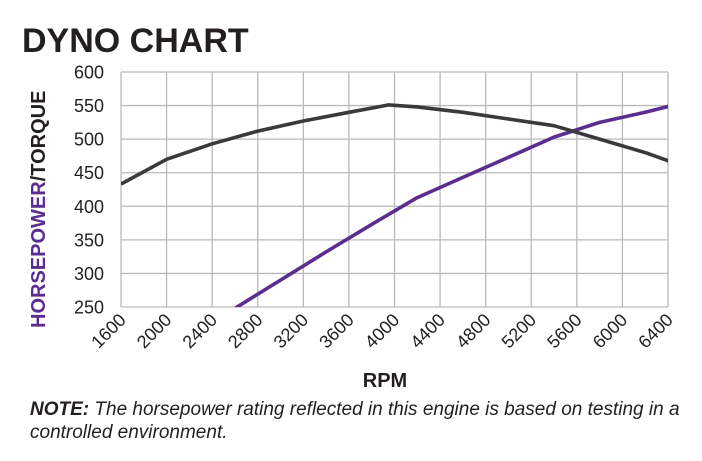  I want to click on y-axis-label-horsepower: HORSEPOWER, so click(39, 254).